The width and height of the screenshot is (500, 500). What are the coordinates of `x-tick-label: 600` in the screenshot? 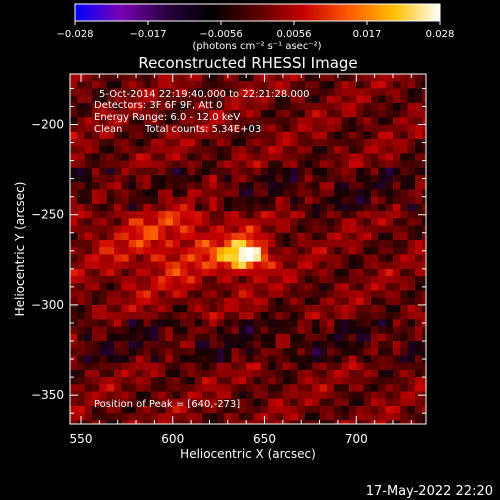 It's located at (172, 439).